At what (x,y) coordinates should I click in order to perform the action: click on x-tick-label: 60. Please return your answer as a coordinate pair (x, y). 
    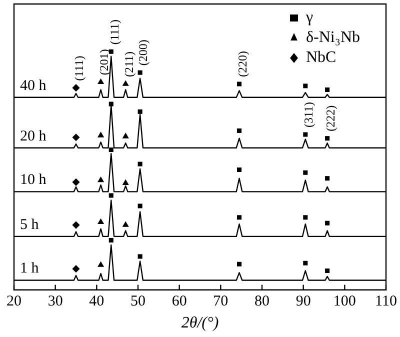
    Looking at the image, I should click on (179, 302).